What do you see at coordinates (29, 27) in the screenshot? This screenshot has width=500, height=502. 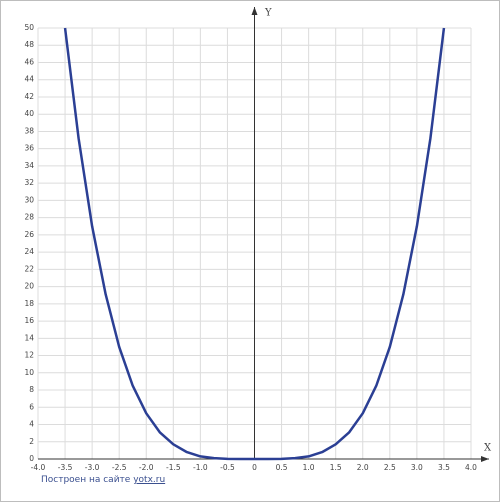 I see `y-tick-label: 50` at bounding box center [29, 27].